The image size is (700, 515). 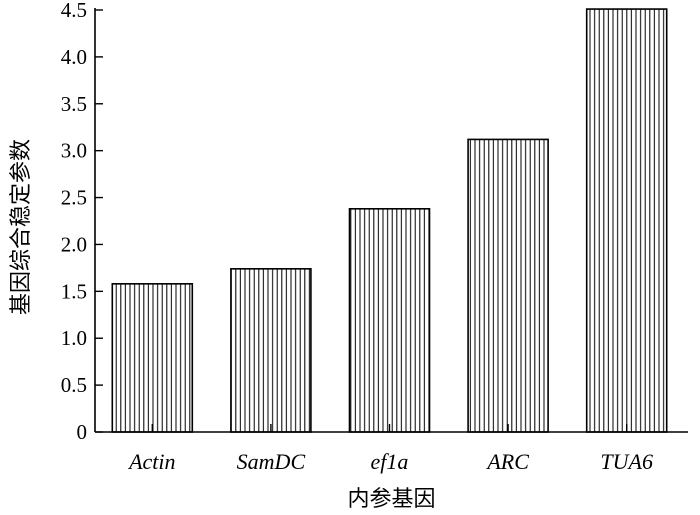 I want to click on y-tick-label: 2.5, so click(x=74, y=198).